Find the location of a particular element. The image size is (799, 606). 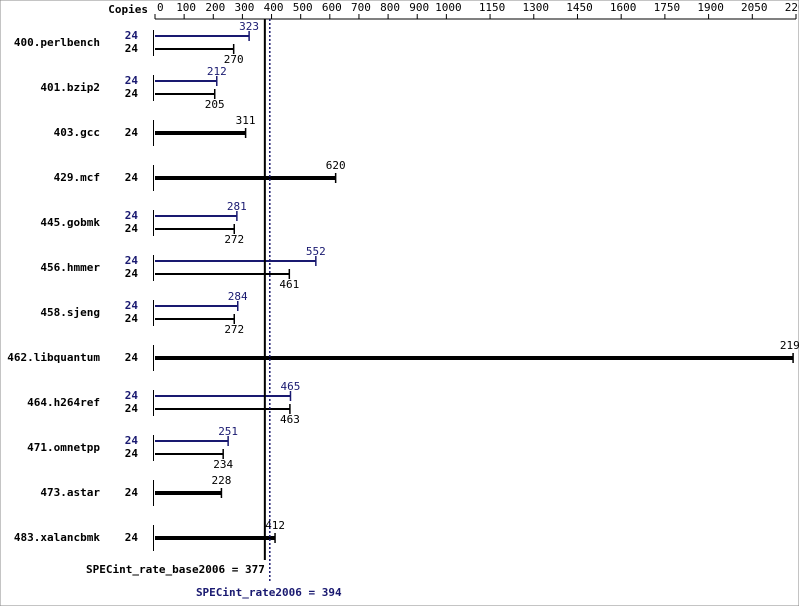

x-tick-label: 1000 is located at coordinates (448, 7).